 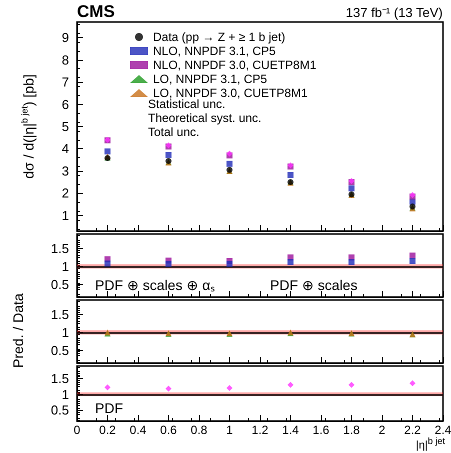 What do you see at coordinates (230, 430) in the screenshot?
I see `x-tick-label: 1` at bounding box center [230, 430].